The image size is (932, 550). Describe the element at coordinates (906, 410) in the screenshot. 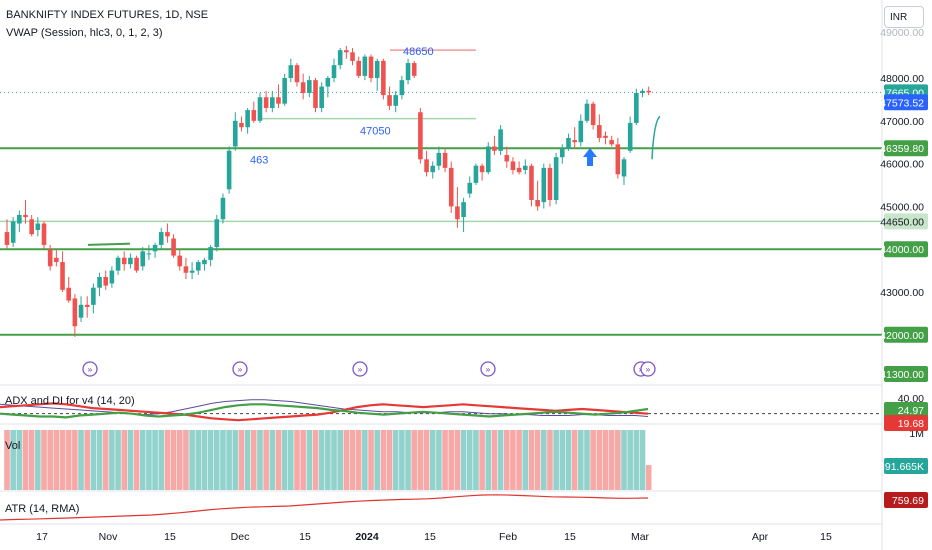

I see `adx-plus-value-bg` at that location.